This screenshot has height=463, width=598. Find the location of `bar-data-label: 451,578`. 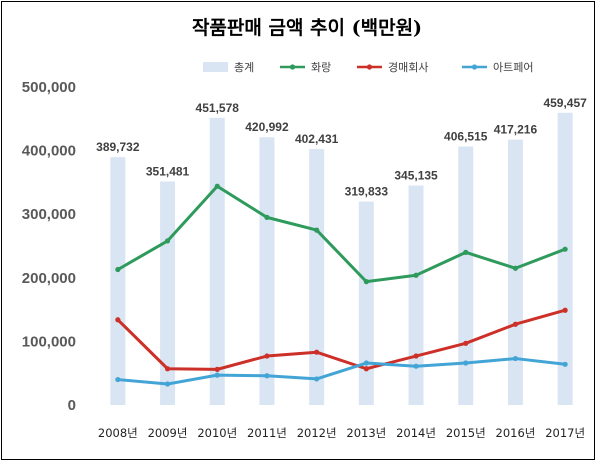

bar-data-label: 451,578 is located at coordinates (218, 108).